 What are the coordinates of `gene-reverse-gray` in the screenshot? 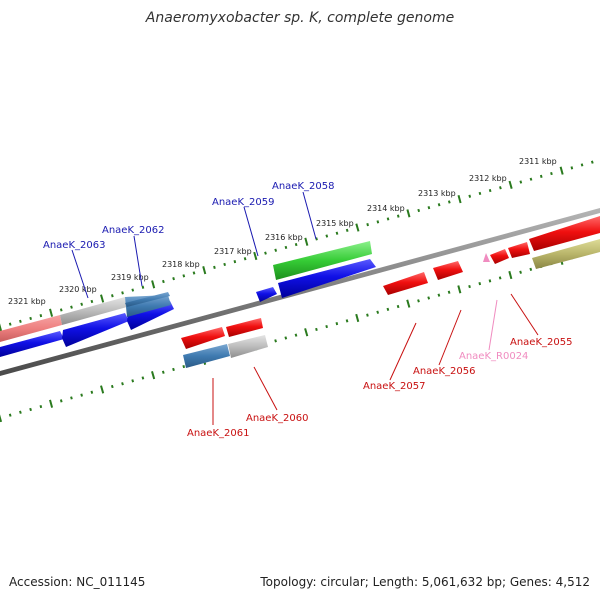 It's located at (248, 346).